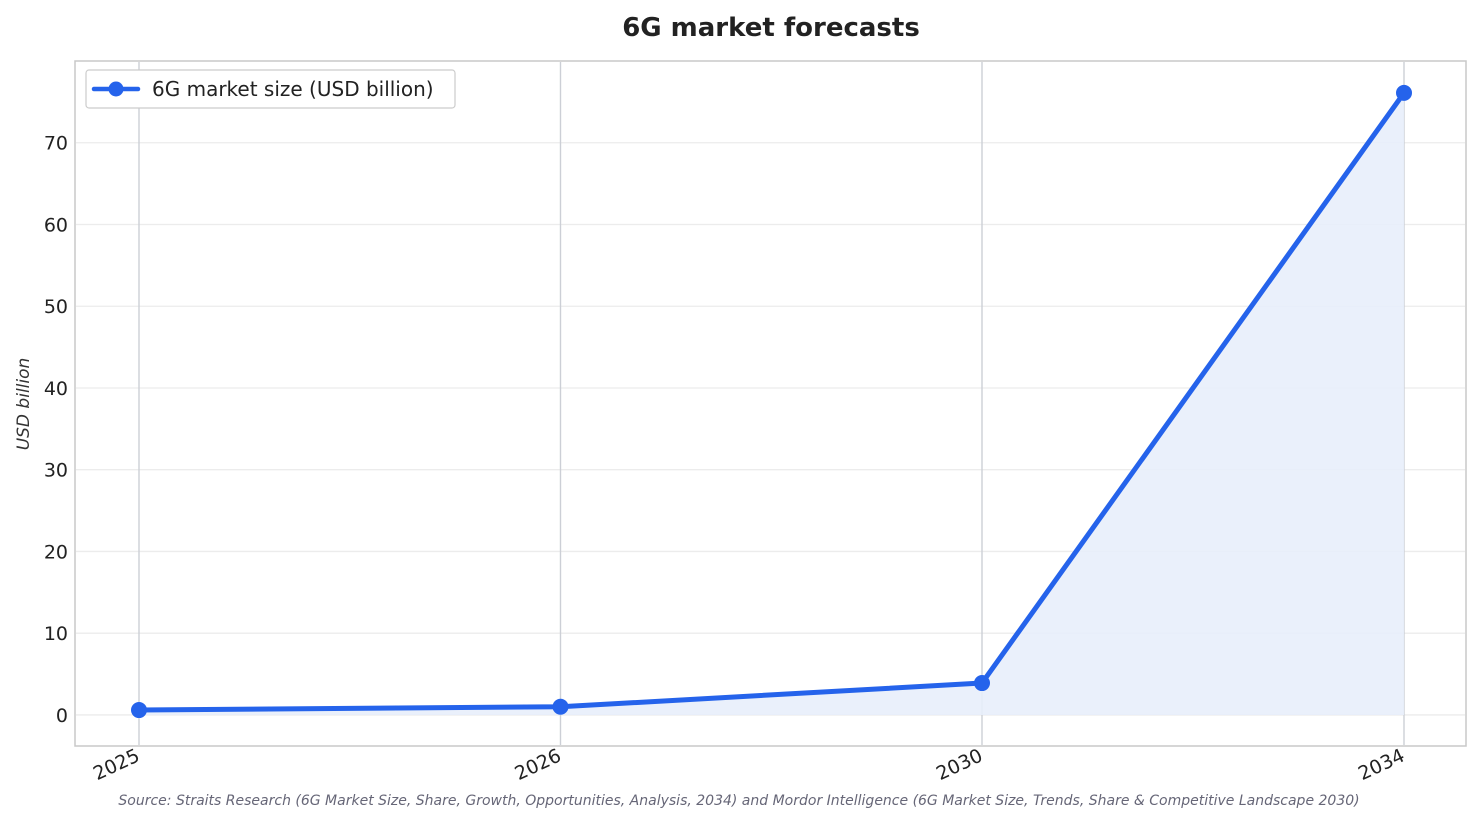  I want to click on y-tick-labels: 0 10 20 30 40 50 60 70, so click(56, 430).